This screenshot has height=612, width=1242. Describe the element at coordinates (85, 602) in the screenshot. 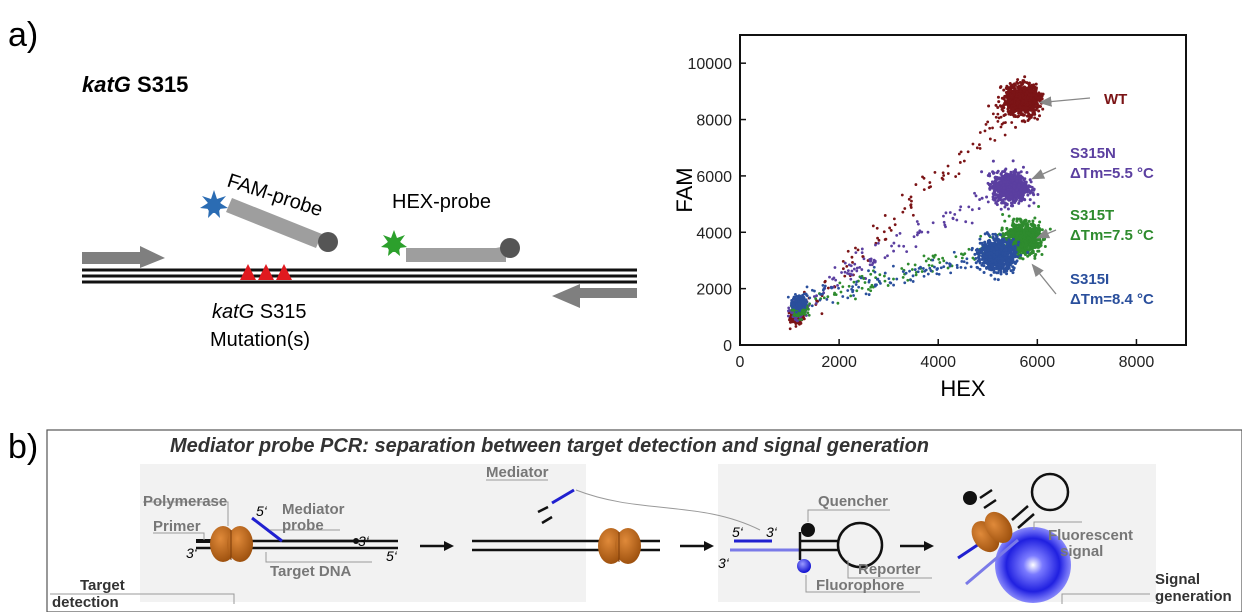

I see `target-detection-label-2: detection` at that location.